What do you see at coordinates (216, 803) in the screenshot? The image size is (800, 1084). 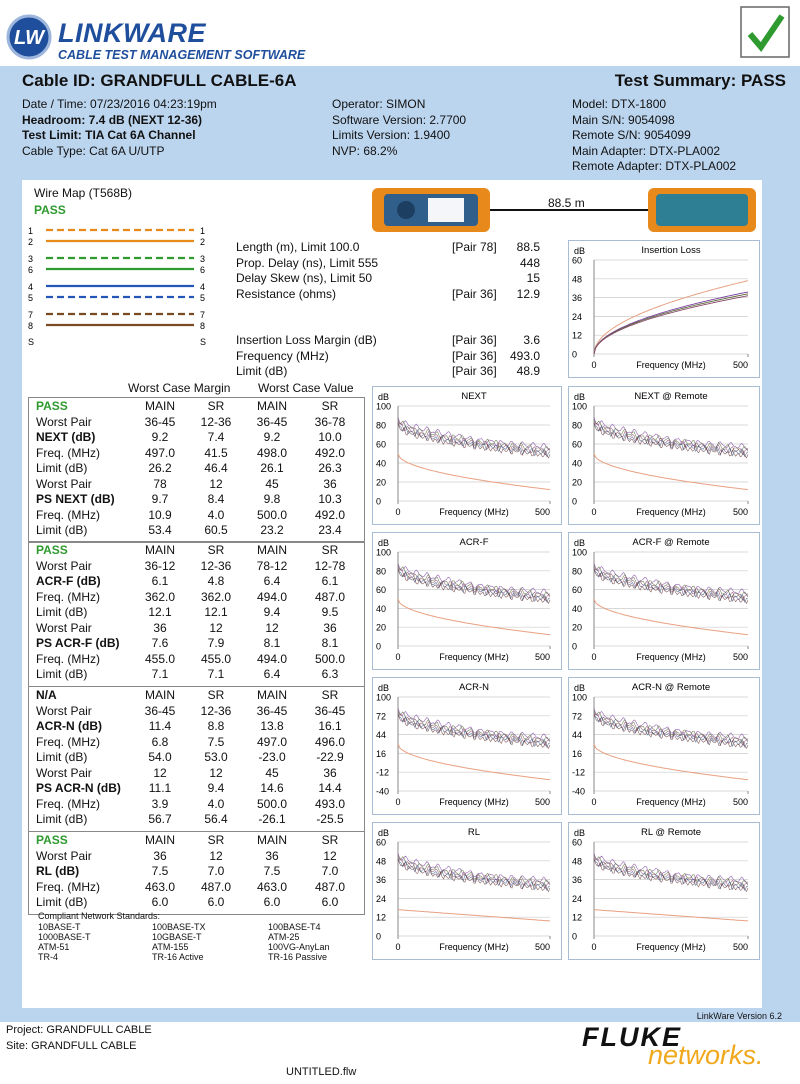 I see `cell: 4.0` at bounding box center [216, 803].